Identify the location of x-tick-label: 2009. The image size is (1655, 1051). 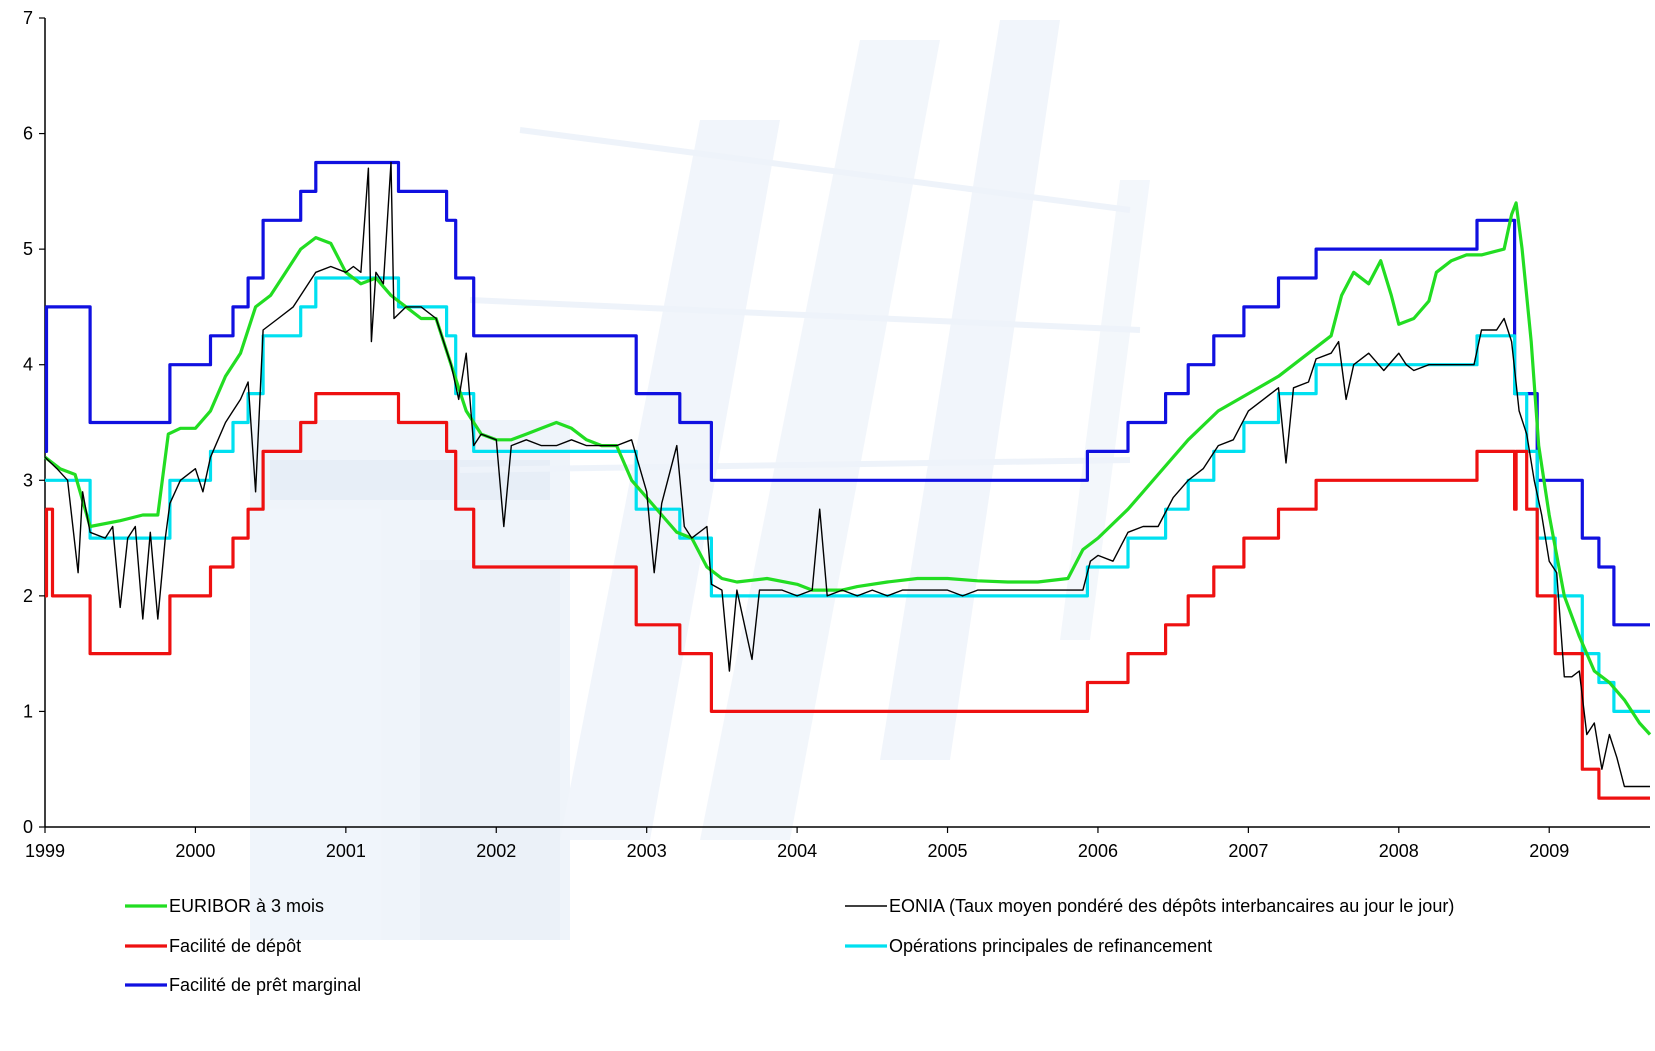
(1549, 851).